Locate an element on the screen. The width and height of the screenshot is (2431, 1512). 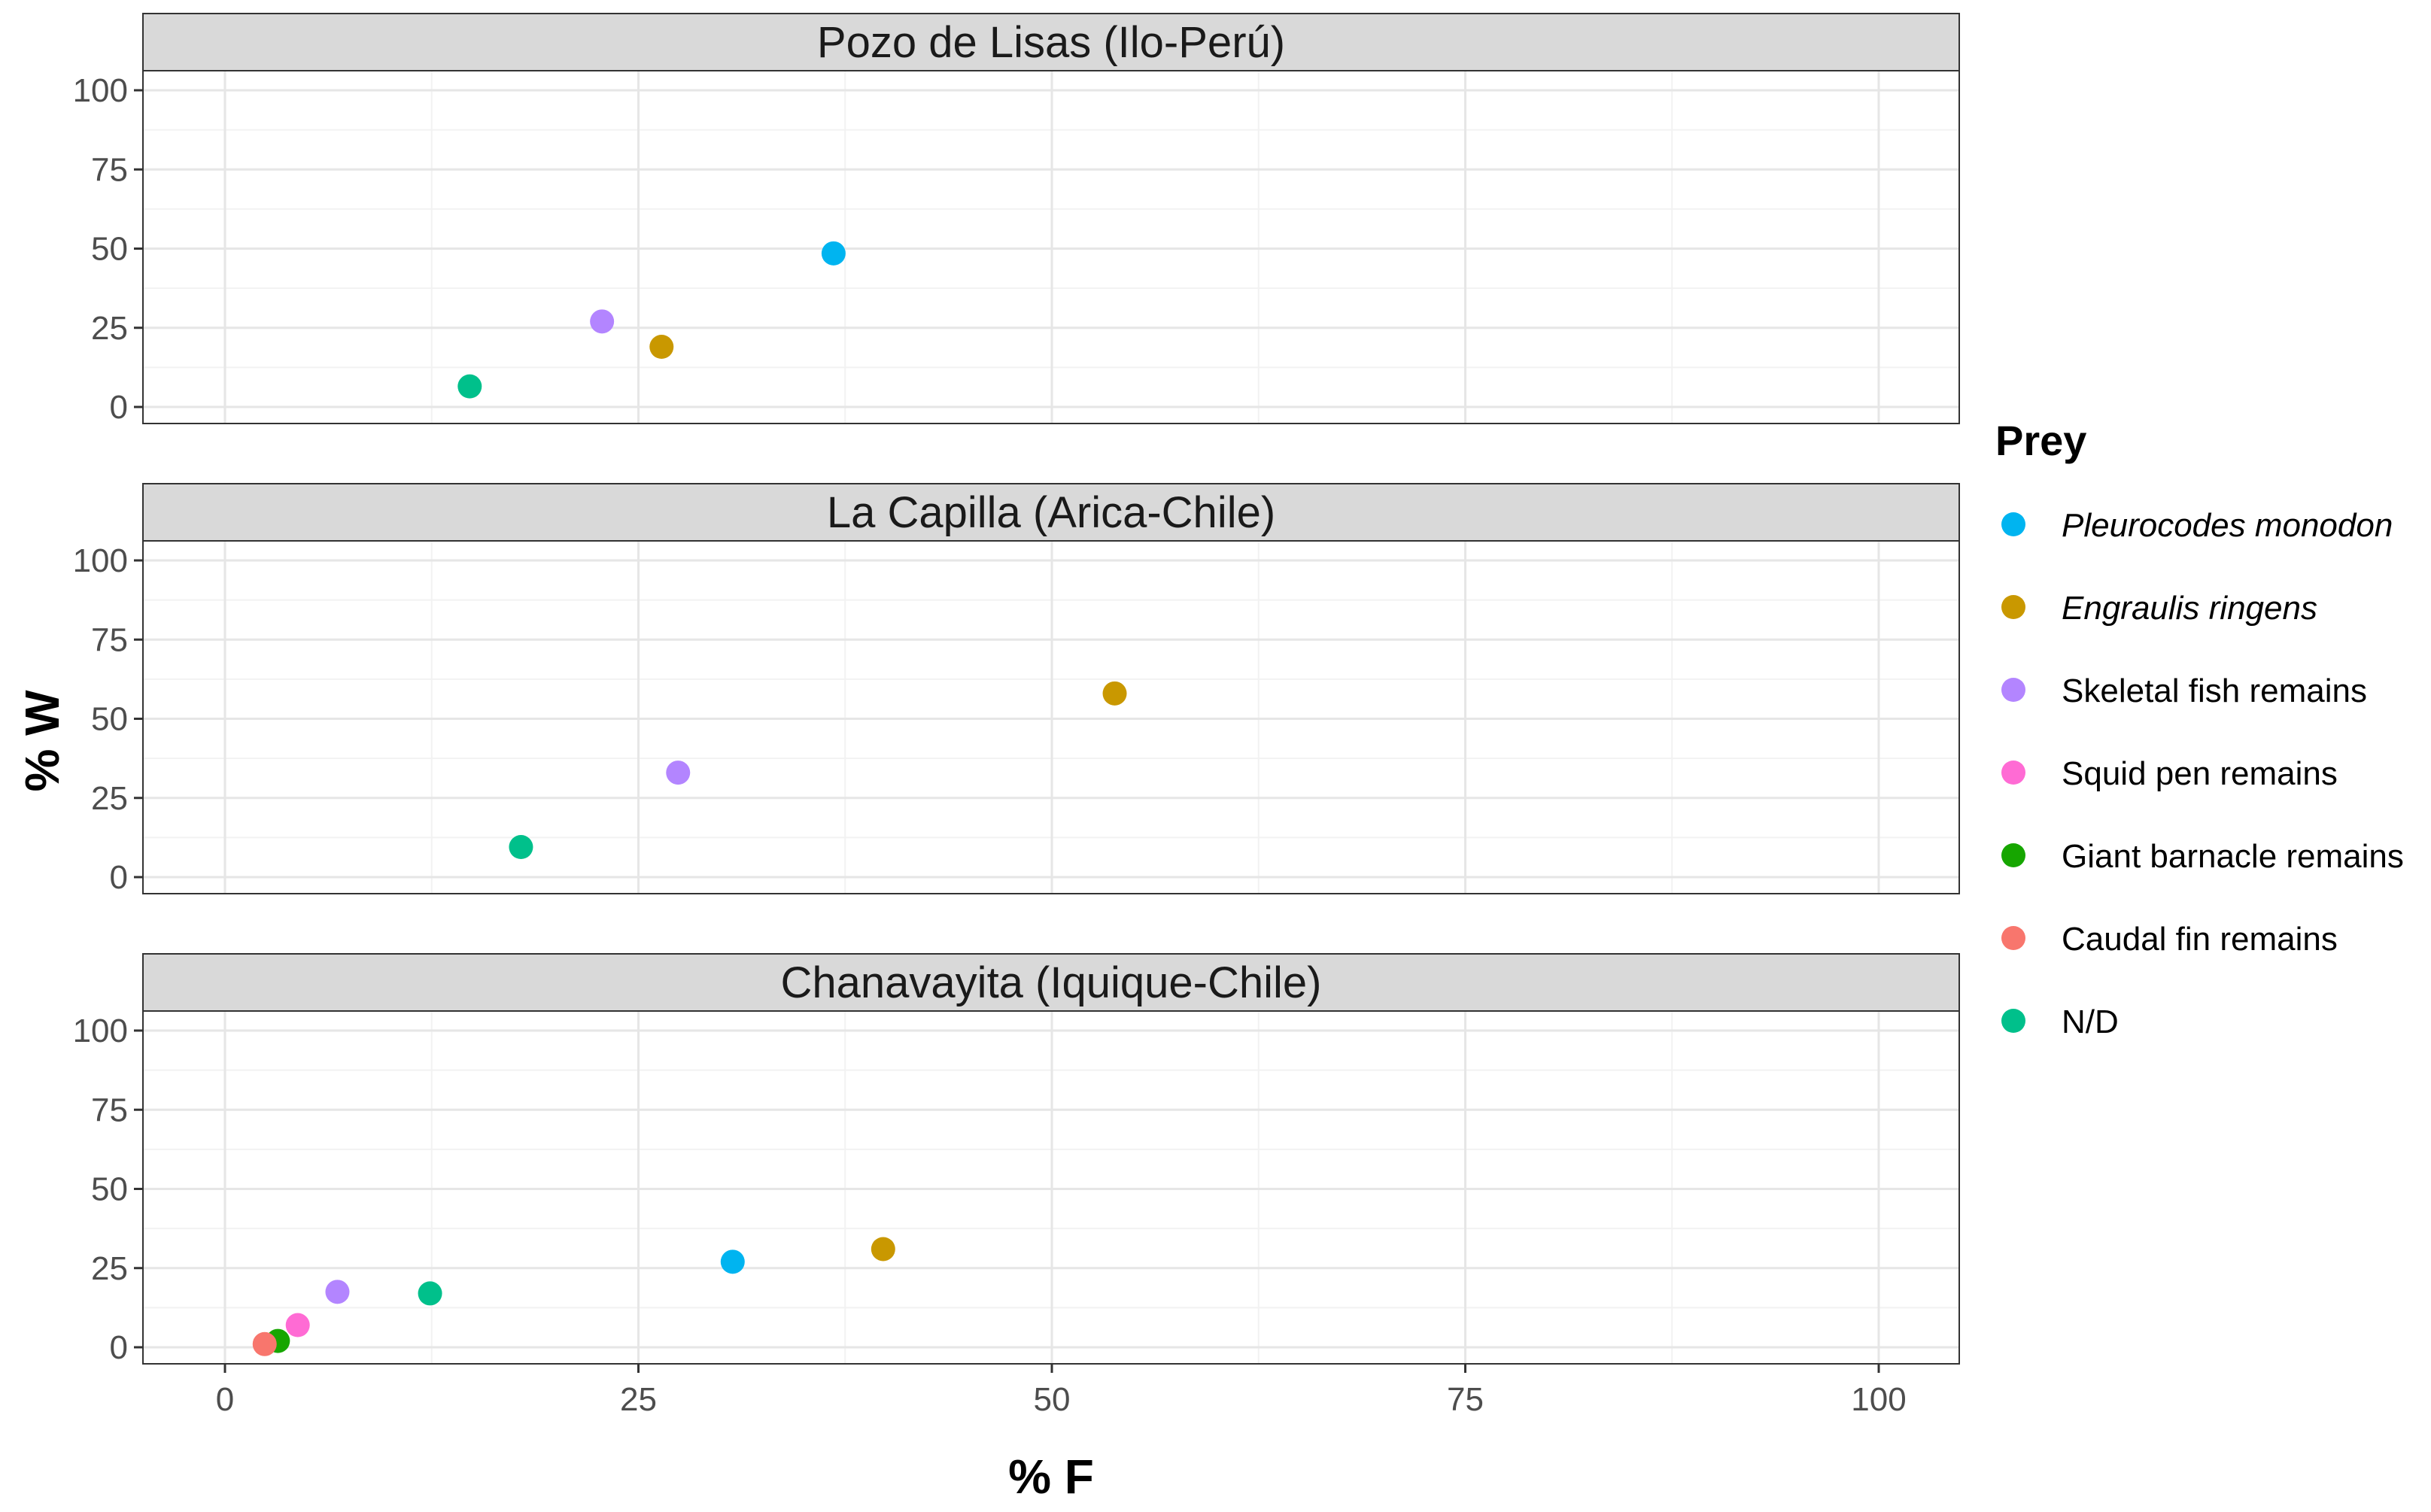
legend-item: Engraulis ringens is located at coordinates (2159, 608).